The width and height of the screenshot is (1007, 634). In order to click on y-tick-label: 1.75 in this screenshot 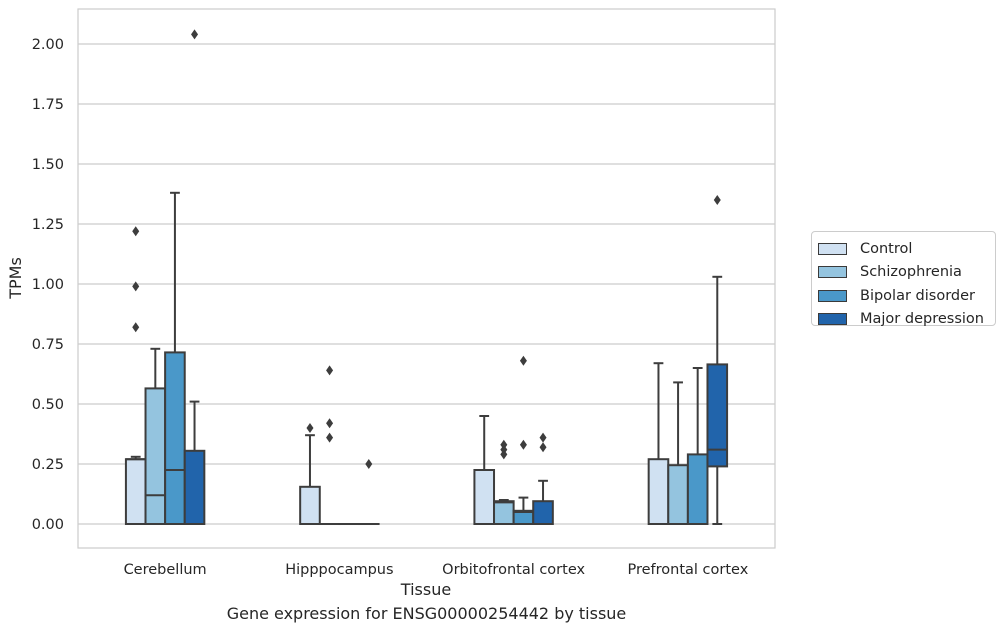, I will do `click(48, 105)`.